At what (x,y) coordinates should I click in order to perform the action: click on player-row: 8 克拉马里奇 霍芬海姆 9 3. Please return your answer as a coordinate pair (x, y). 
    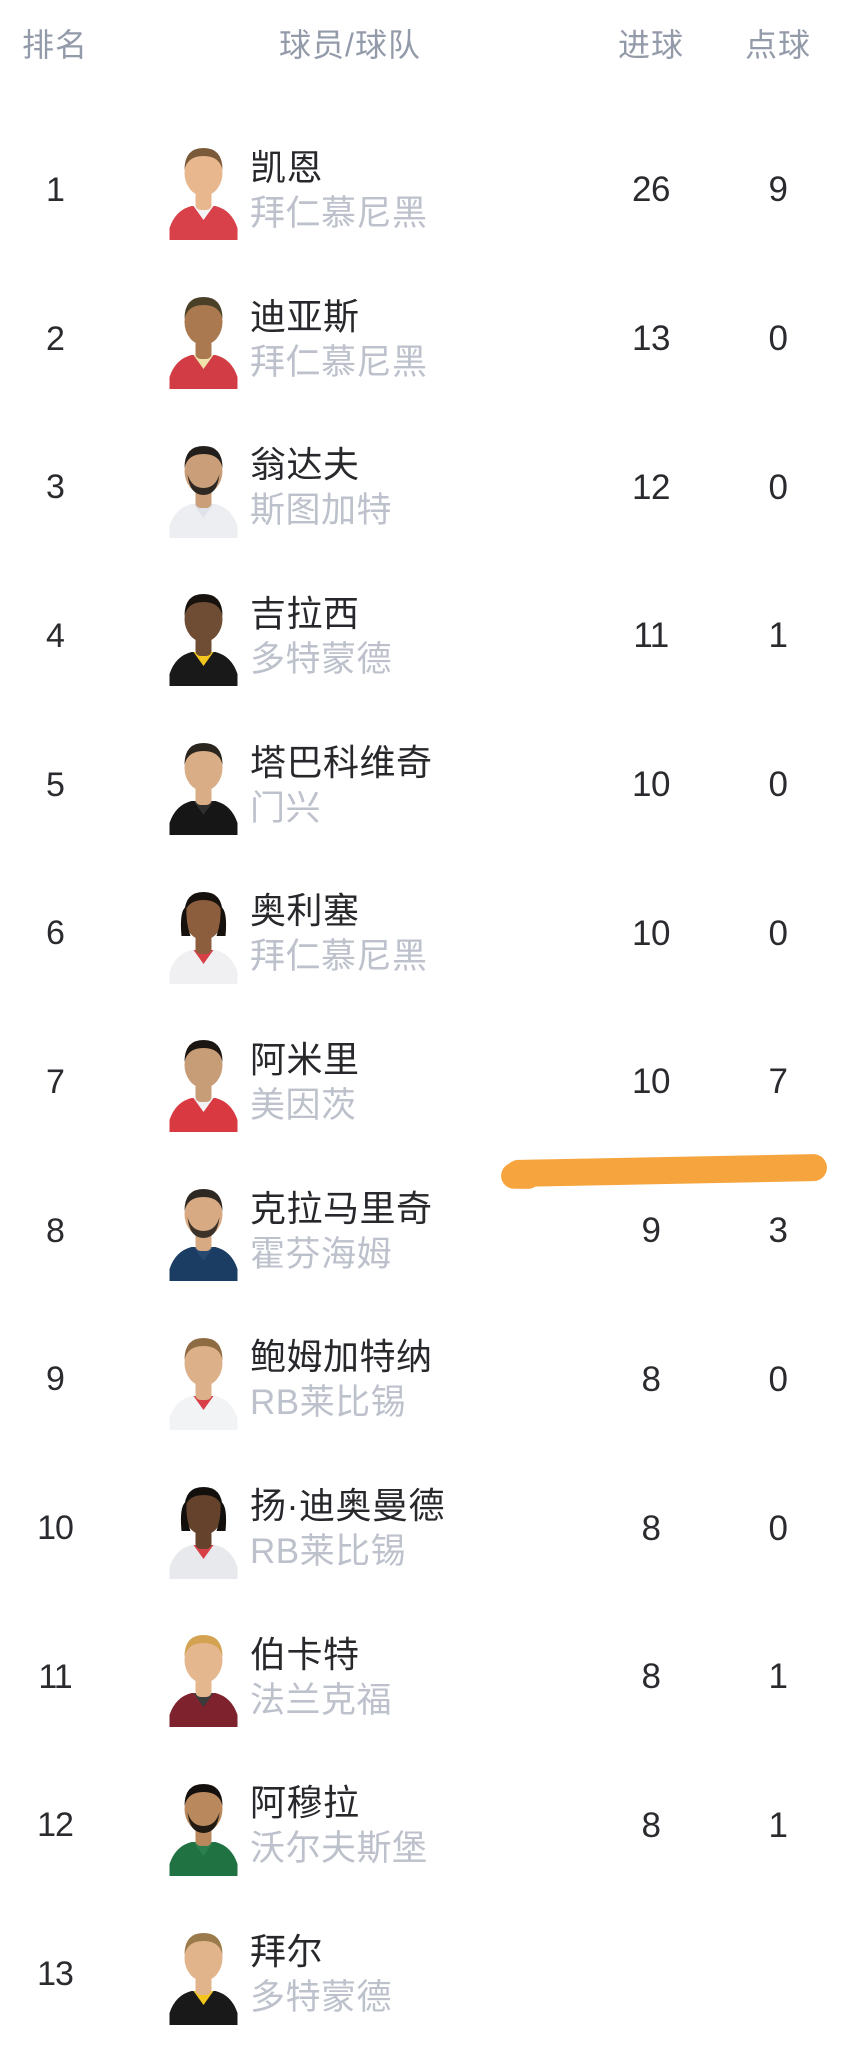
    Looking at the image, I should click on (422, 1231).